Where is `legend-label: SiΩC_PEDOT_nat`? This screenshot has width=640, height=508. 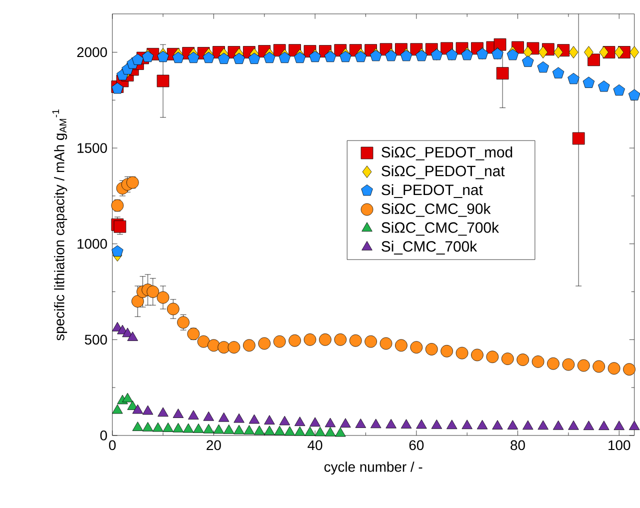
legend-label: SiΩC_PEDOT_nat is located at coordinates (443, 172).